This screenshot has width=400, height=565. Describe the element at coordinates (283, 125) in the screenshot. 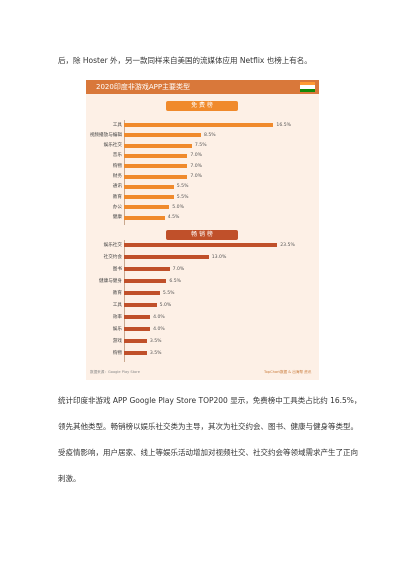

I see `free-list-value-label: 16.5%` at that location.